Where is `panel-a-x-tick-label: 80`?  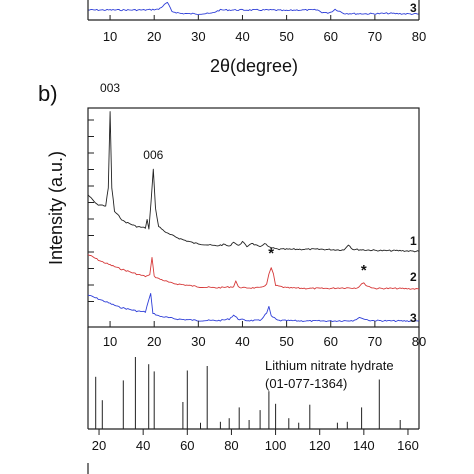
panel-a-x-tick-label: 80 is located at coordinates (419, 36).